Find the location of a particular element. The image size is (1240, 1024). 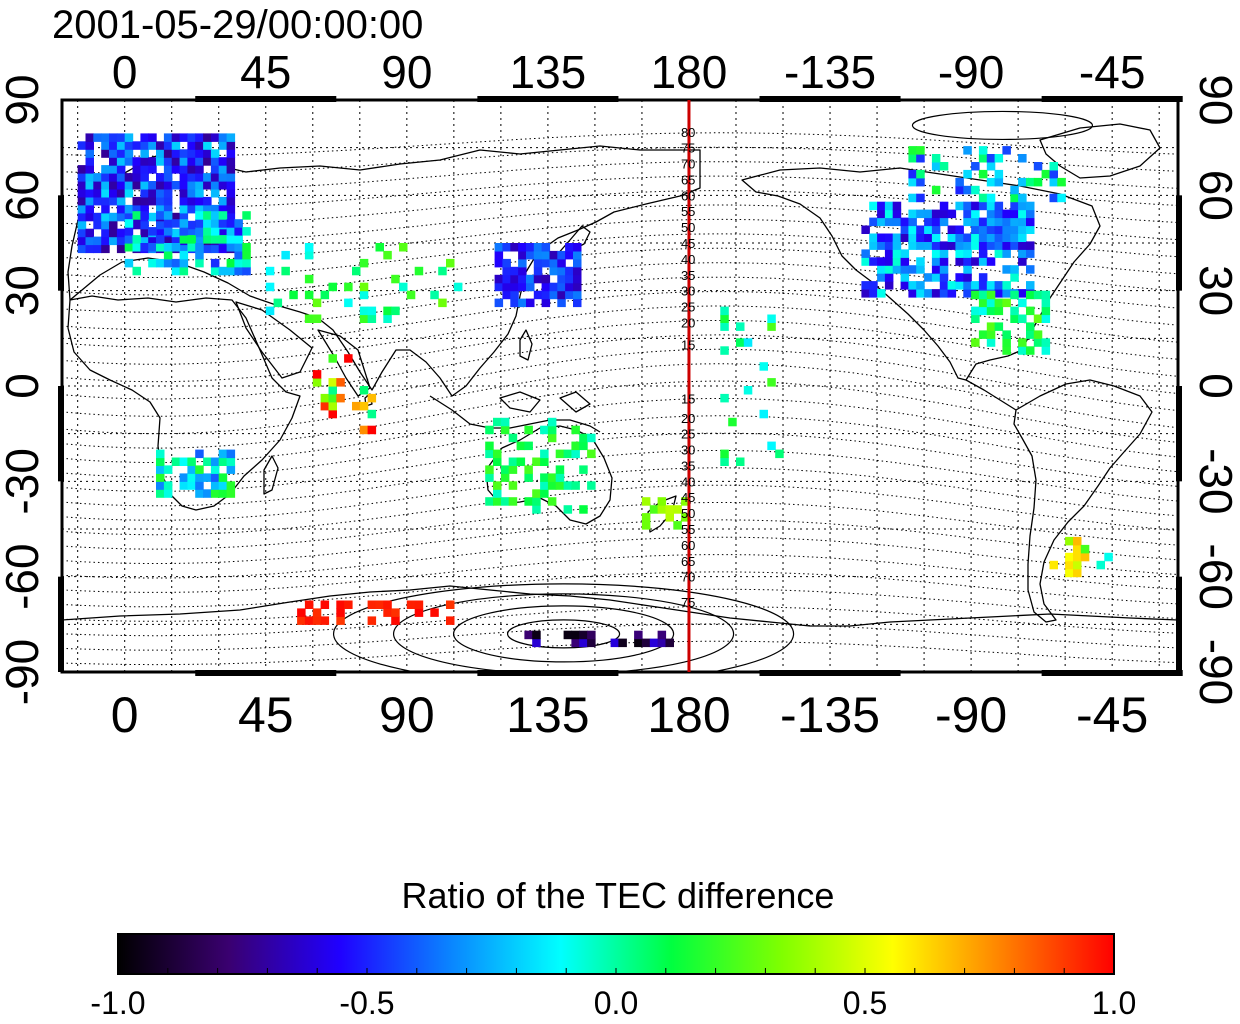

contour-label: 20 is located at coordinates (688, 418).